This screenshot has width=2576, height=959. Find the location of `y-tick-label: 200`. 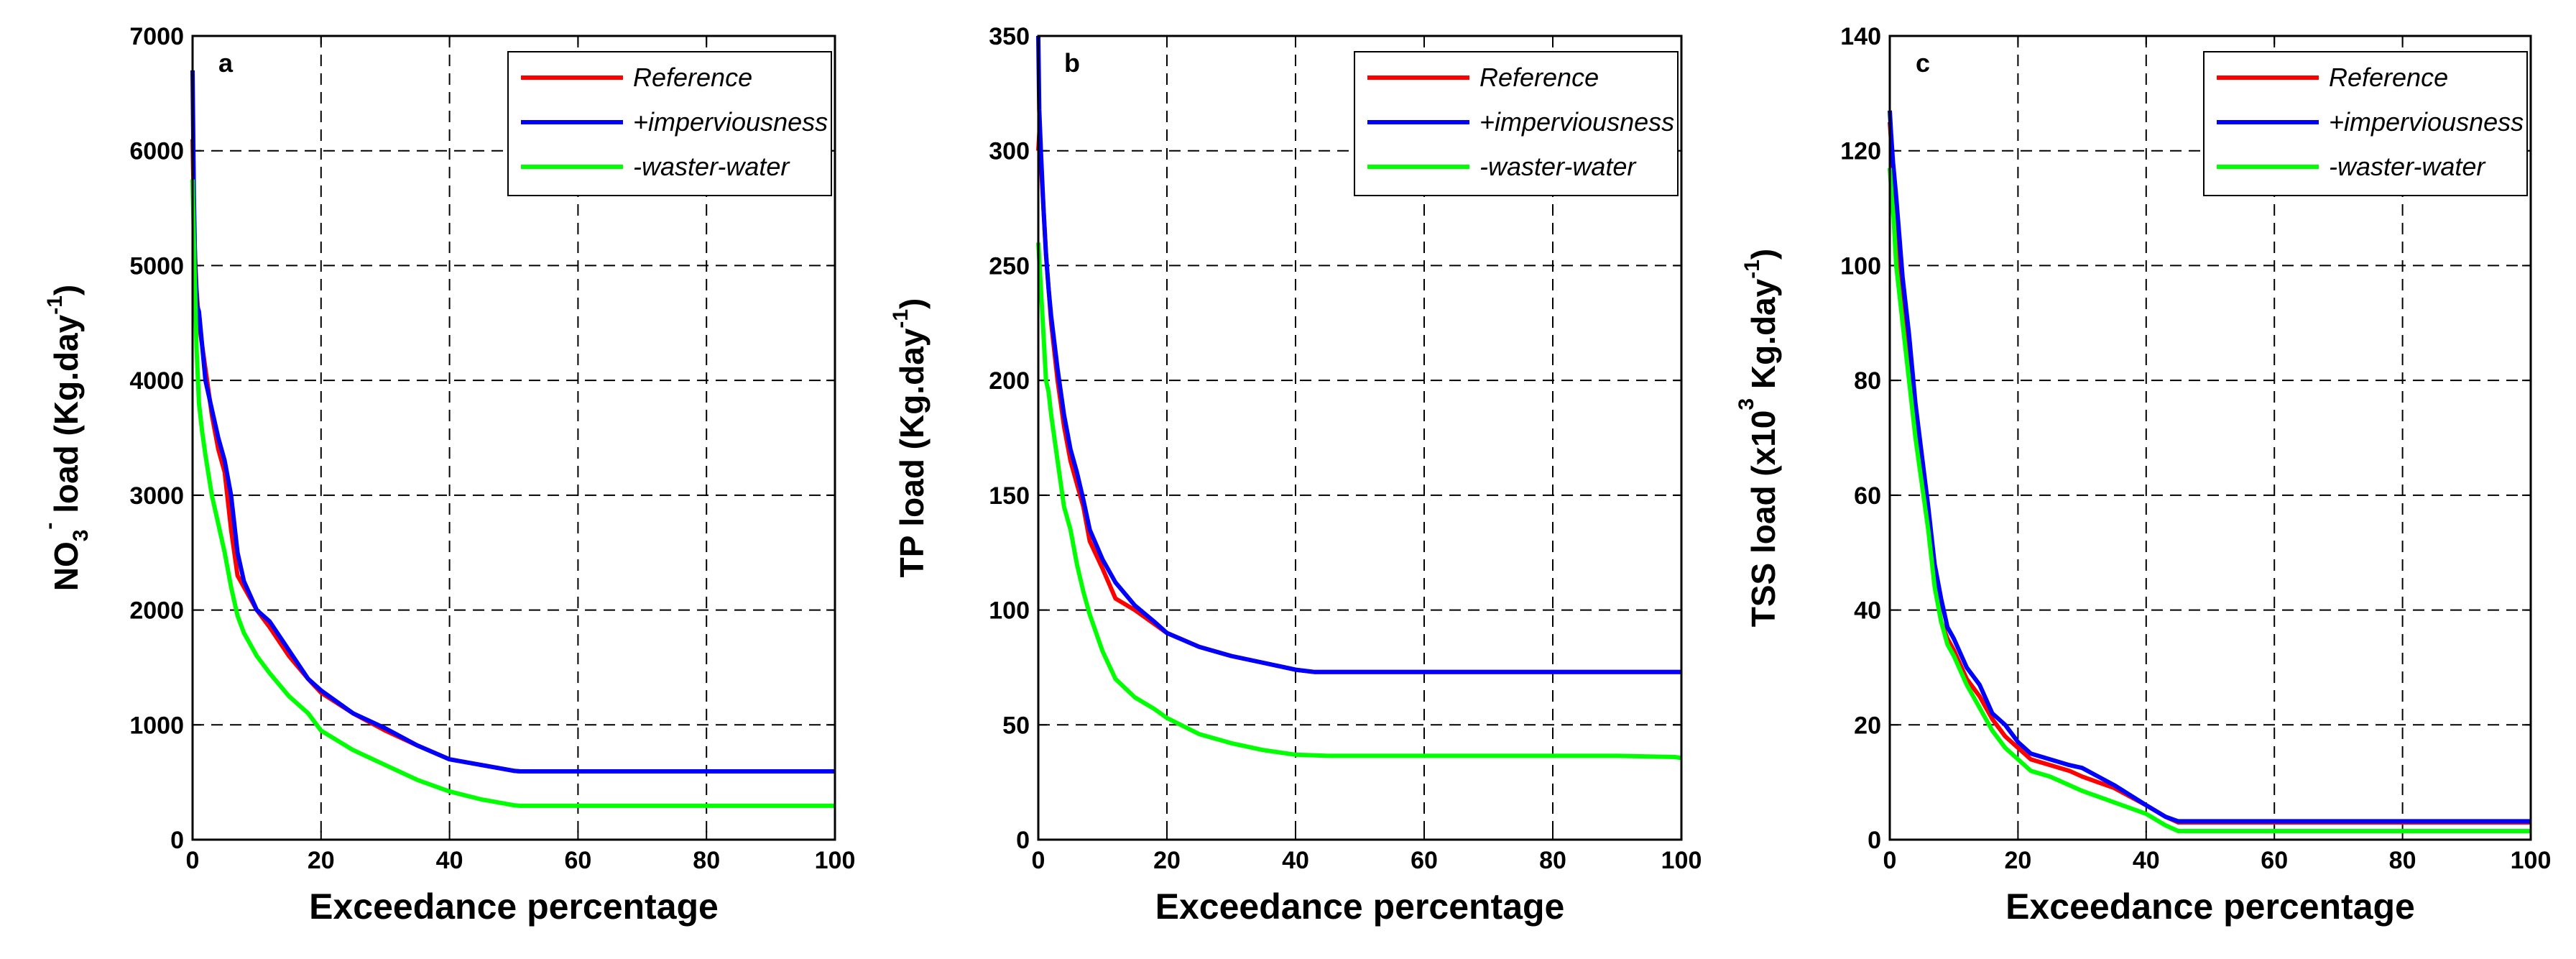

y-tick-label: 200 is located at coordinates (1009, 381).